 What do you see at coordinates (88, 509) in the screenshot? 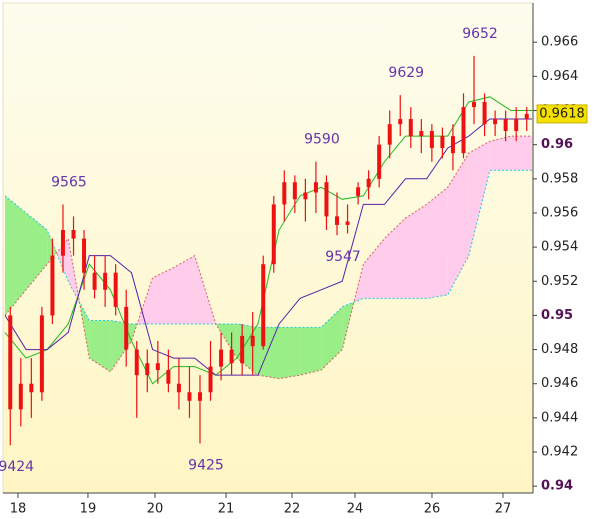
I see `x-tick-label: 19` at bounding box center [88, 509].